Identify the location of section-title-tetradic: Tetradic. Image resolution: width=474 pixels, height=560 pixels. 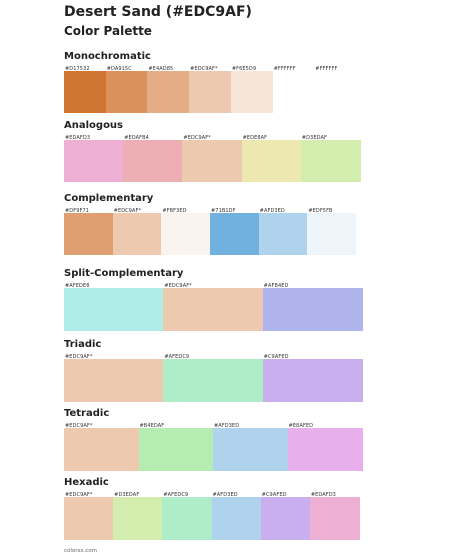
(87, 413).